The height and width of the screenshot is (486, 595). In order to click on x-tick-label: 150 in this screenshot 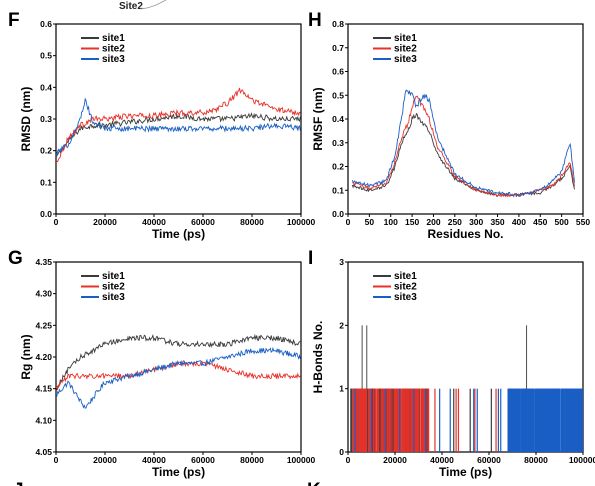, I will do `click(412, 222)`.